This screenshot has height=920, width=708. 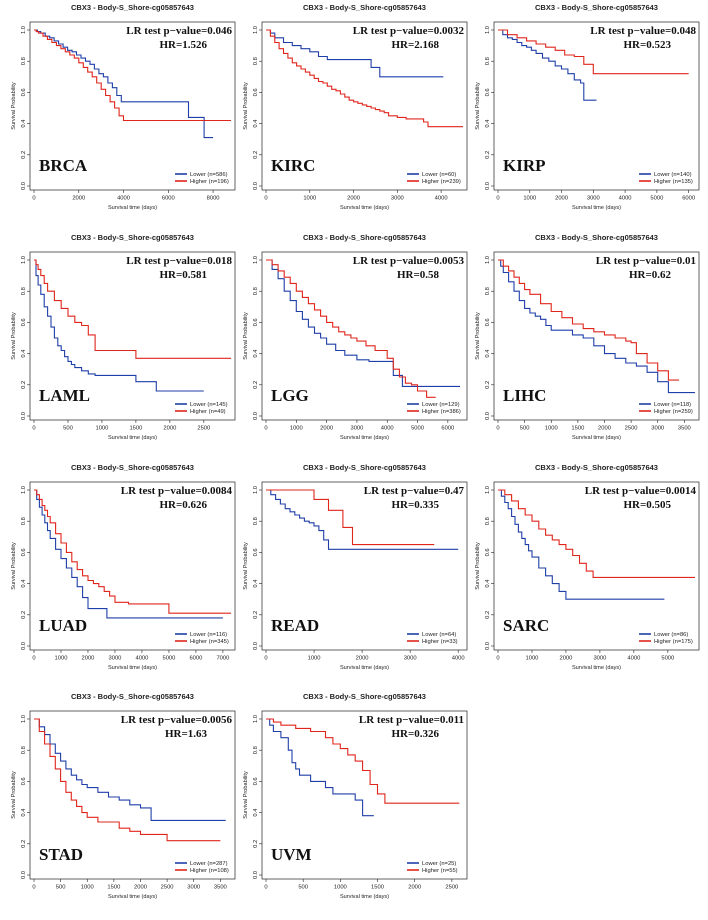 What do you see at coordinates (439, 864) in the screenshot?
I see `legend-label-lower: Lower (n=25)` at bounding box center [439, 864].